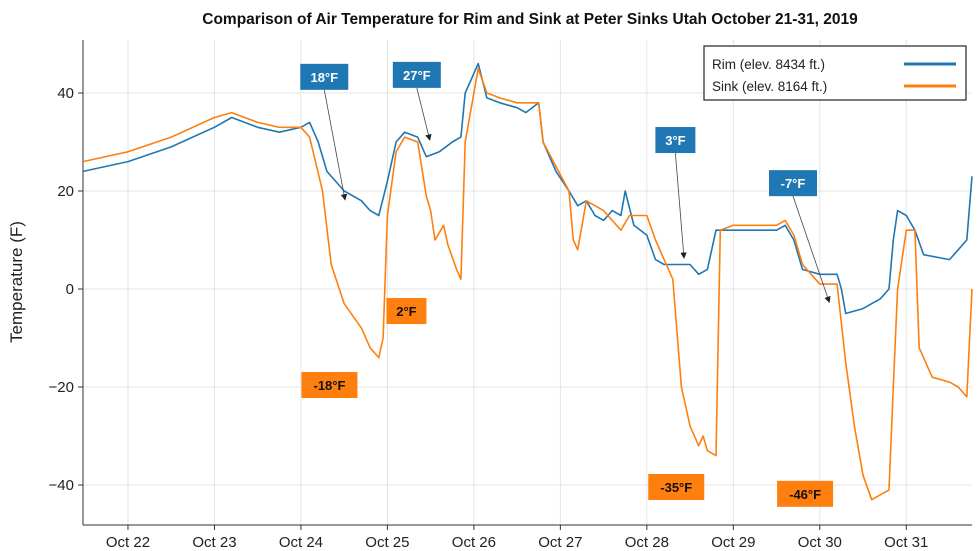  What do you see at coordinates (769, 86) in the screenshot?
I see `legend-label: Sink (elev. 8164 ft.)` at bounding box center [769, 86].